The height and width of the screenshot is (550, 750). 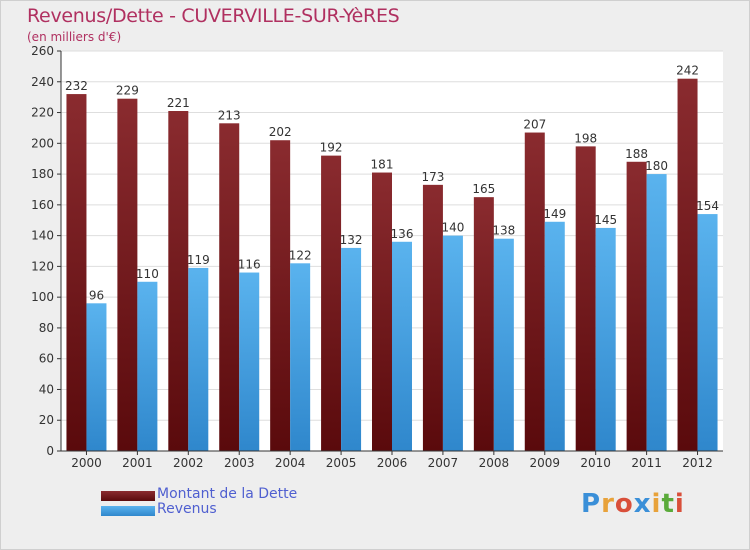 I want to click on data-label-dette: 198, so click(x=585, y=138).